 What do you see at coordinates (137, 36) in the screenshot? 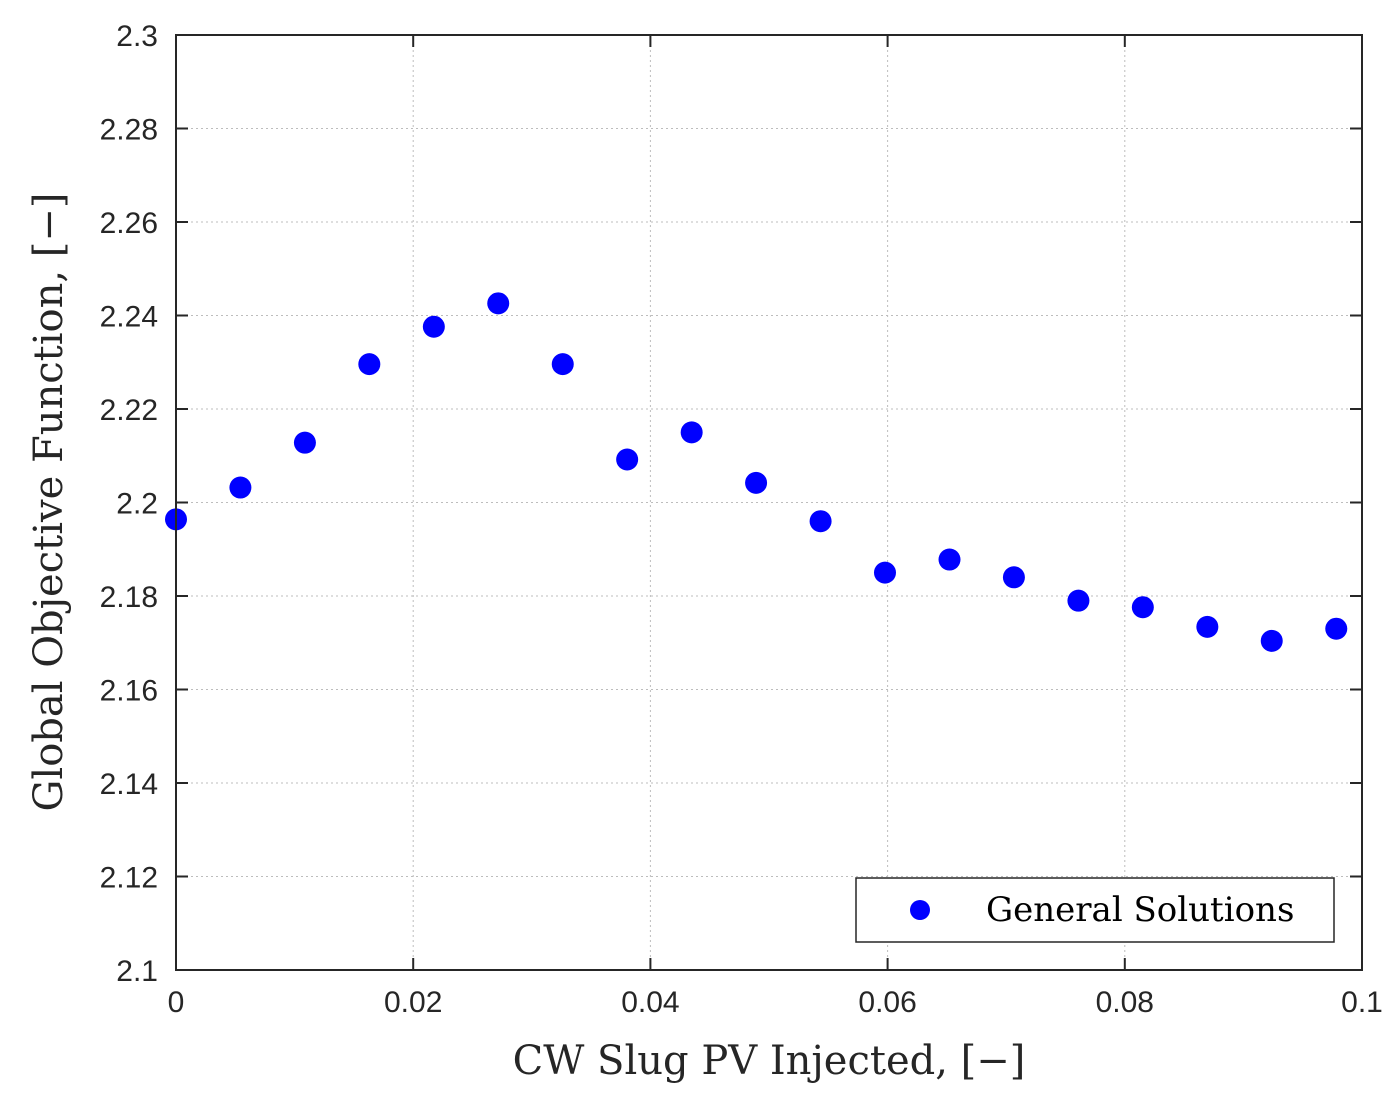
I see `y-tick-label: 2.3` at bounding box center [137, 36].